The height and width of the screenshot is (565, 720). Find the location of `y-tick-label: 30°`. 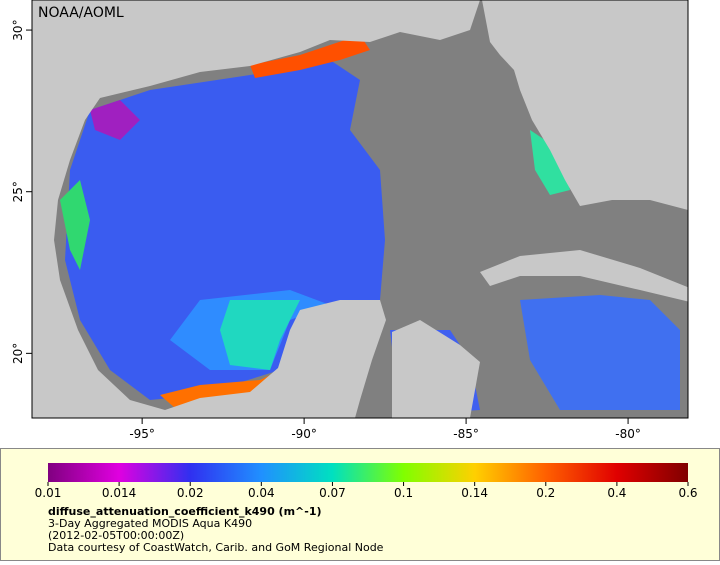

y-tick-label: 30° is located at coordinates (18, 29).